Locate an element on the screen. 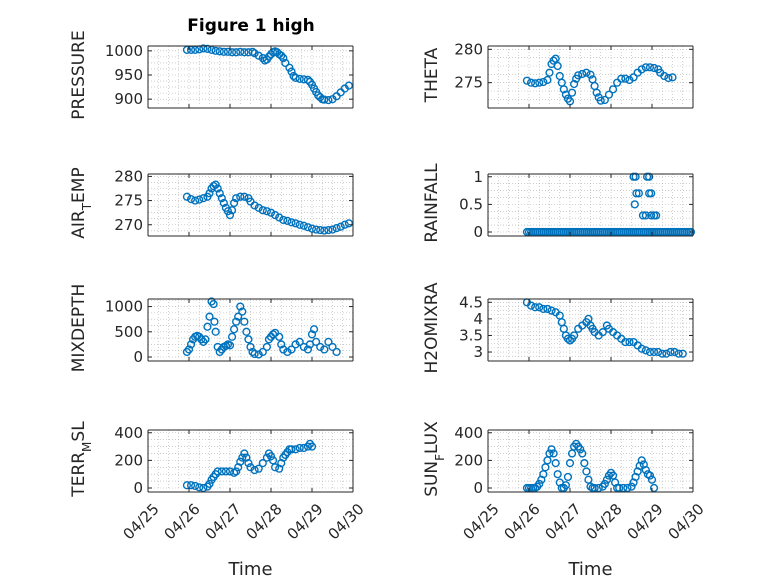 Image resolution: width=778 pixels, height=583 pixels. y-axis-label: TERRMSL is located at coordinates (81, 459).